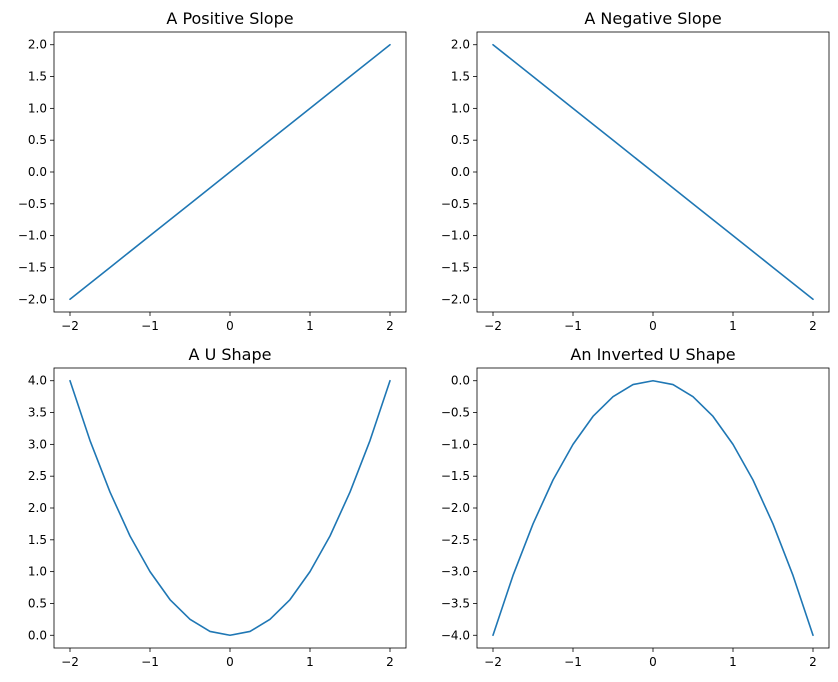  What do you see at coordinates (652, 354) in the screenshot?
I see `subplot-title: An Inverted U Shape` at bounding box center [652, 354].